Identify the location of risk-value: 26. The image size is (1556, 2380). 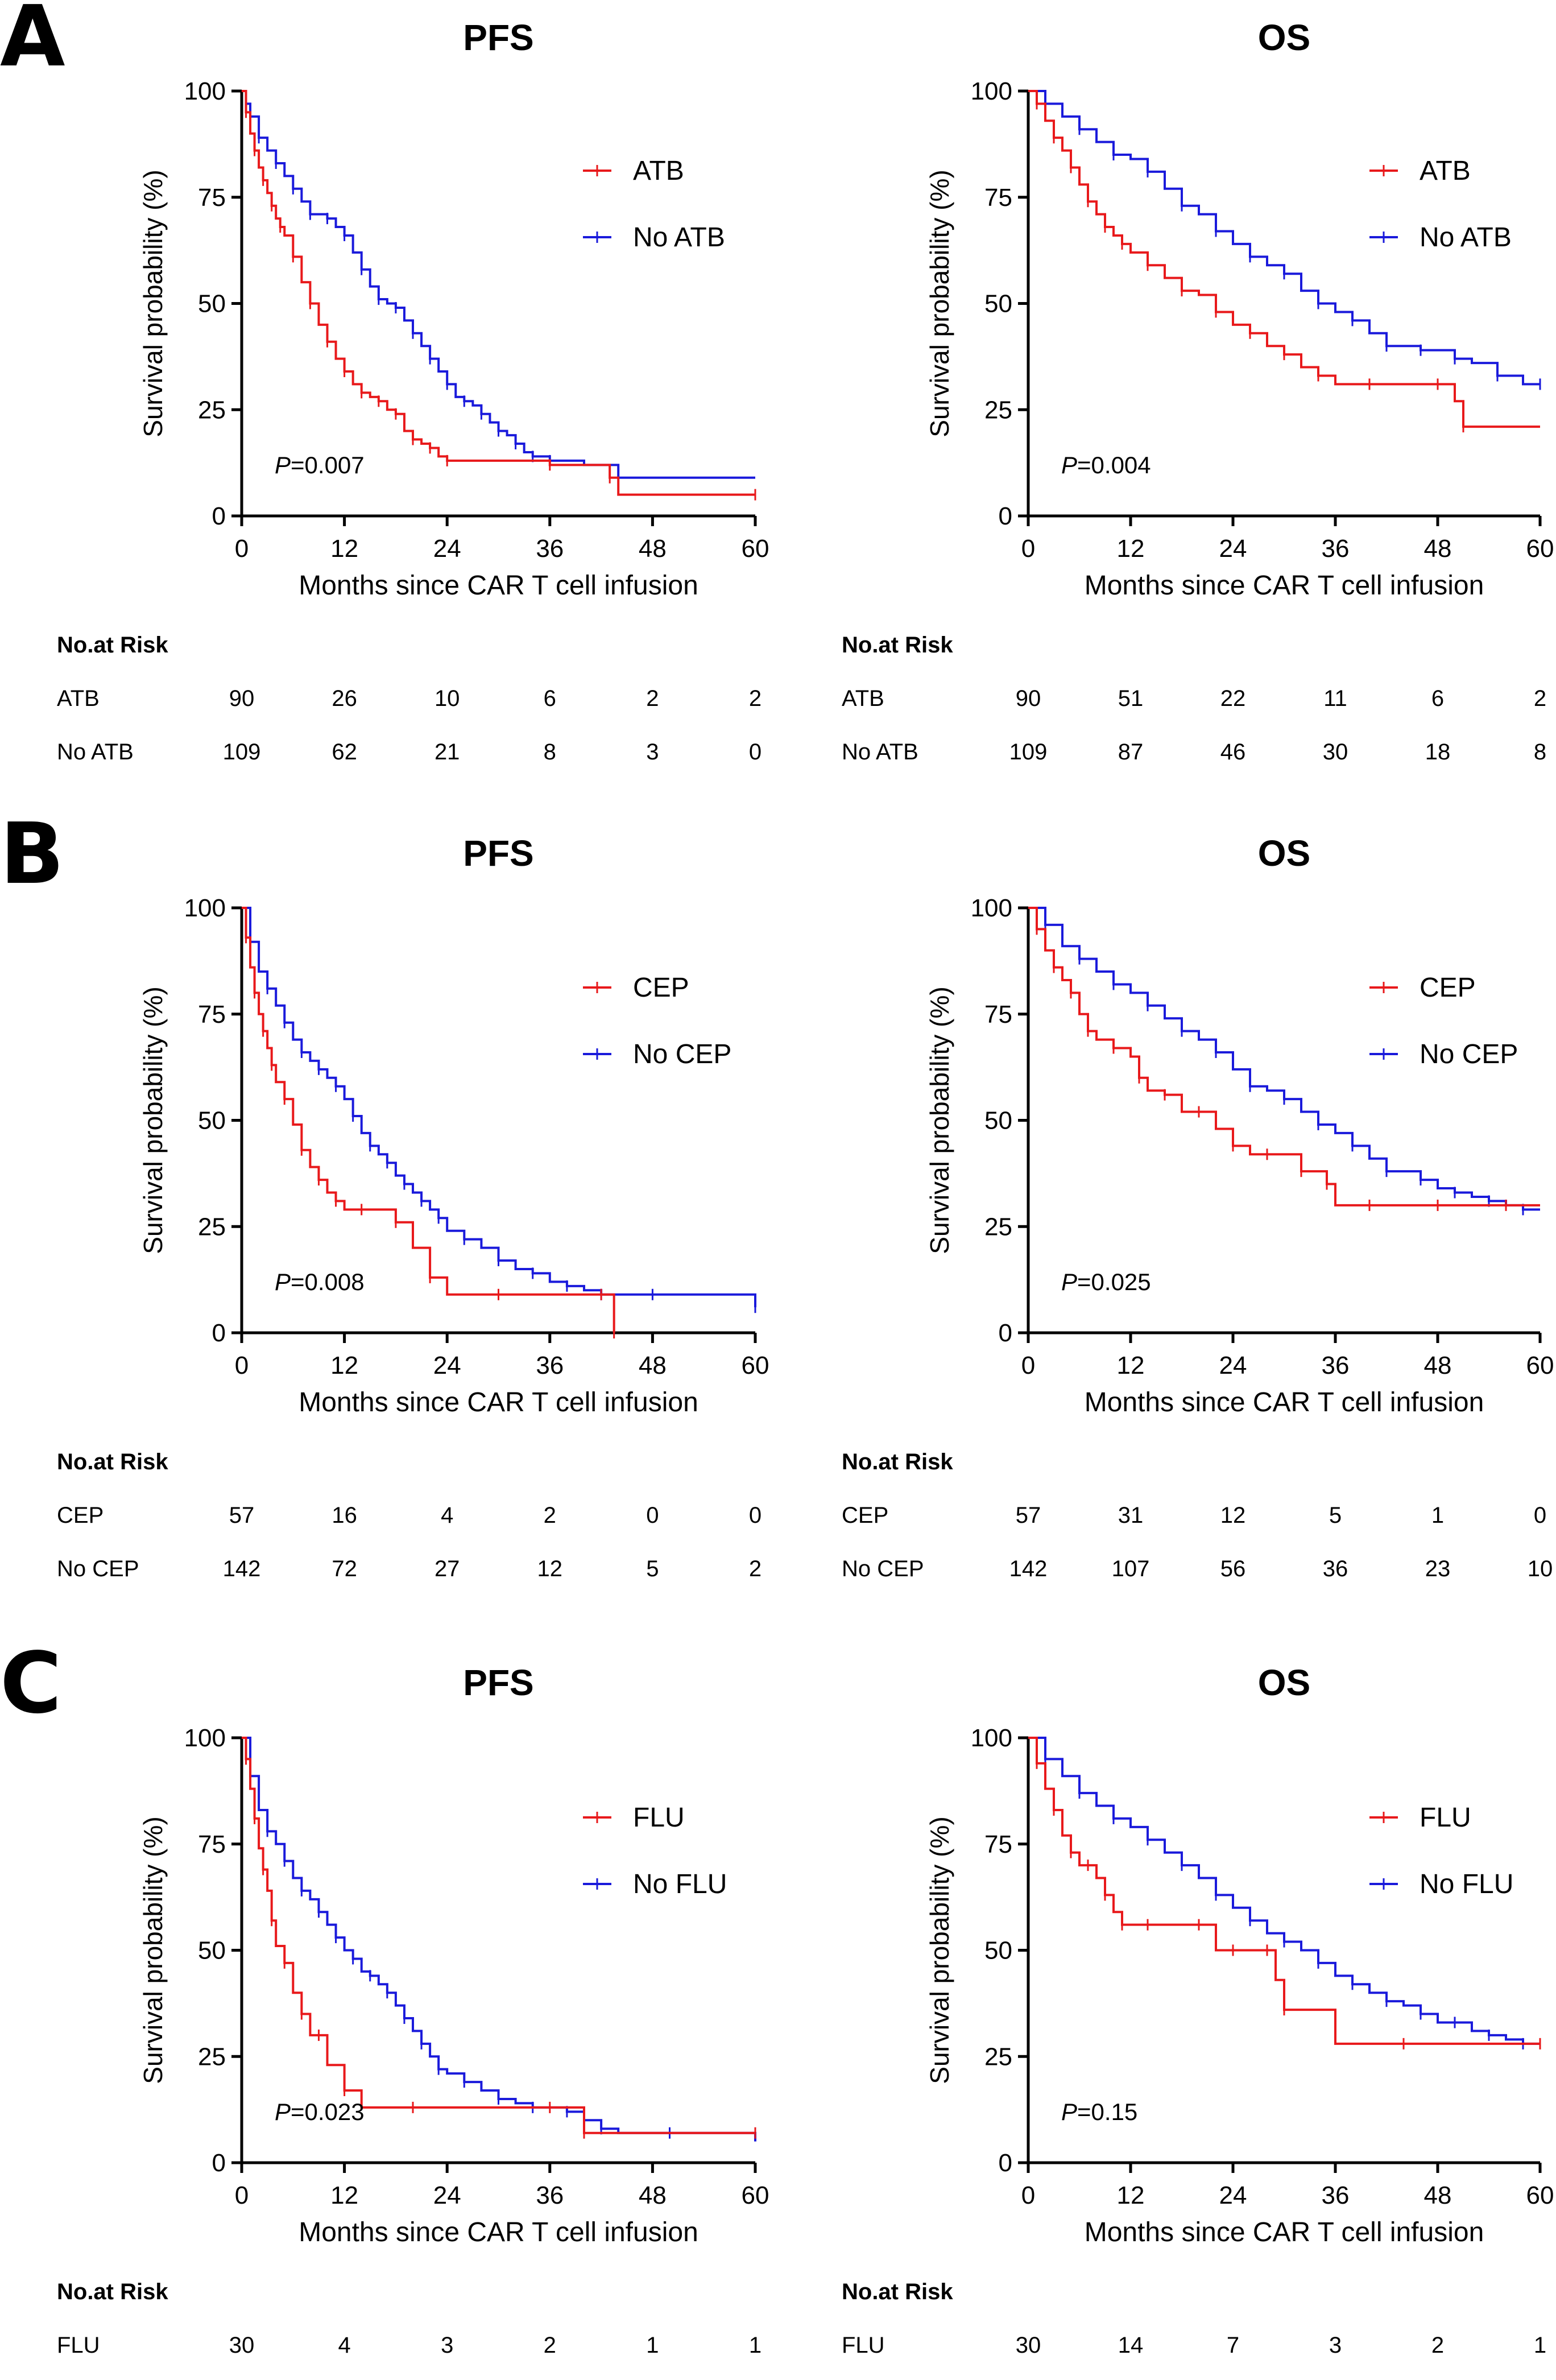
(344, 698).